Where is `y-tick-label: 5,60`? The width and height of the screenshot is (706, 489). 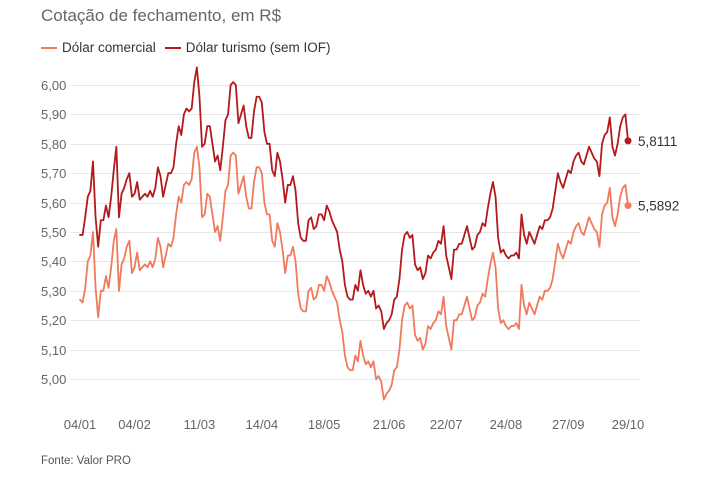 y-tick-label: 5,60 is located at coordinates (53, 203).